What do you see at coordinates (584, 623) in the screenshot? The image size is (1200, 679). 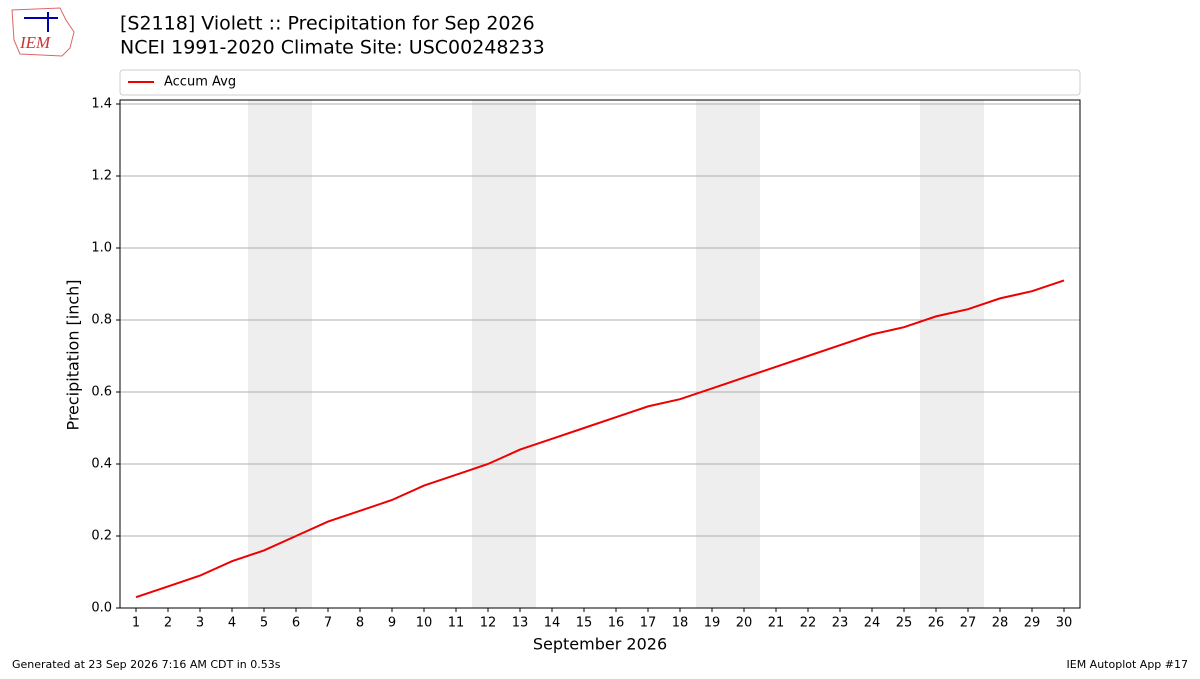 I see `x-tick-label: 15` at bounding box center [584, 623].